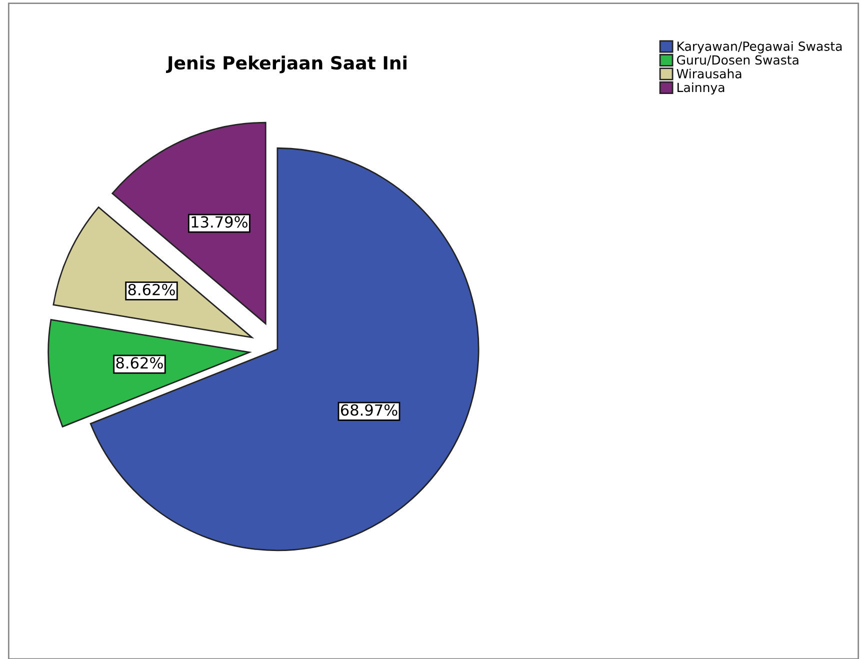 Image resolution: width=867 pixels, height=659 pixels. I want to click on legend-label: Wirausaha, so click(709, 73).